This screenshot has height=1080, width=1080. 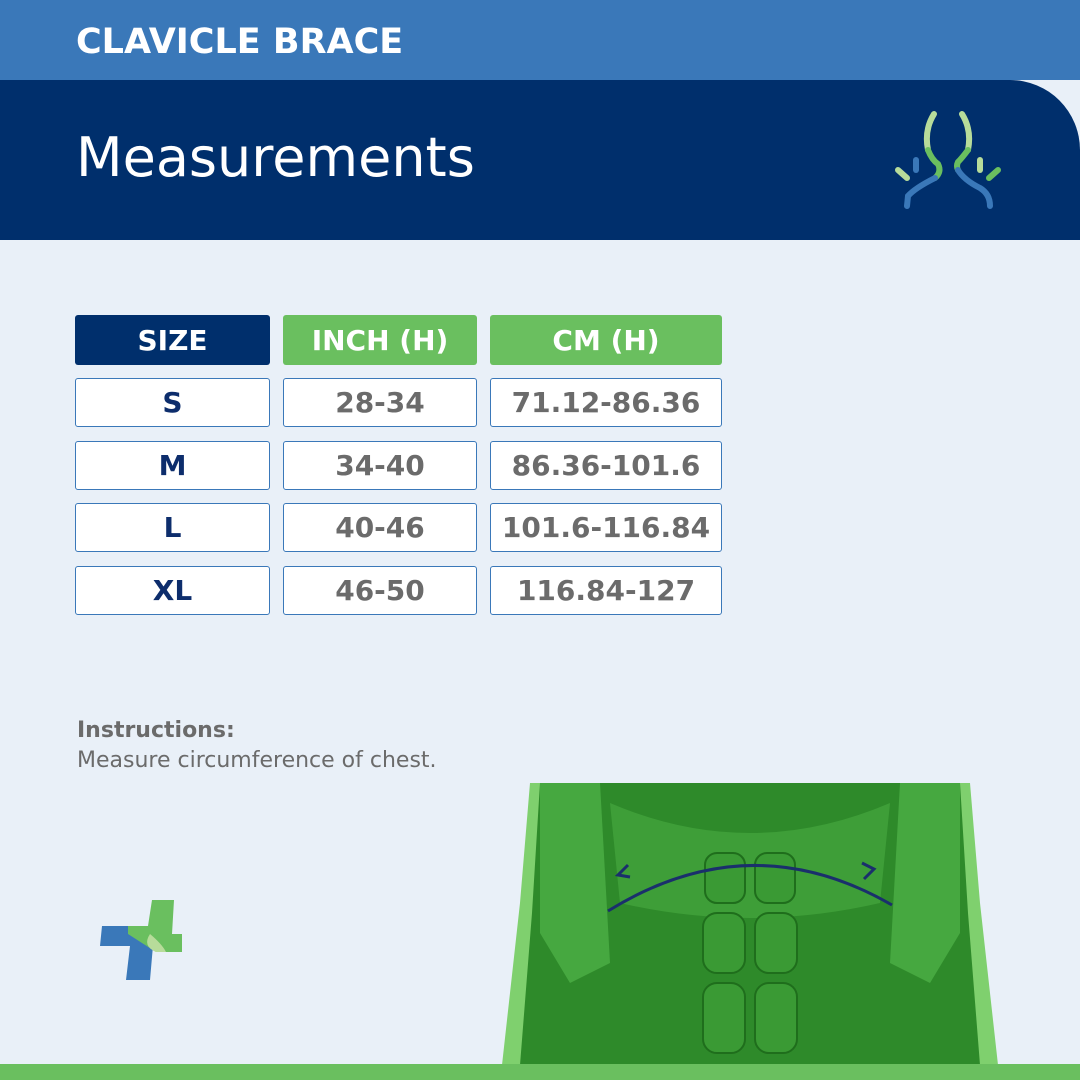 I want to click on instructions-text: Measure circumference of chest., so click(x=257, y=760).